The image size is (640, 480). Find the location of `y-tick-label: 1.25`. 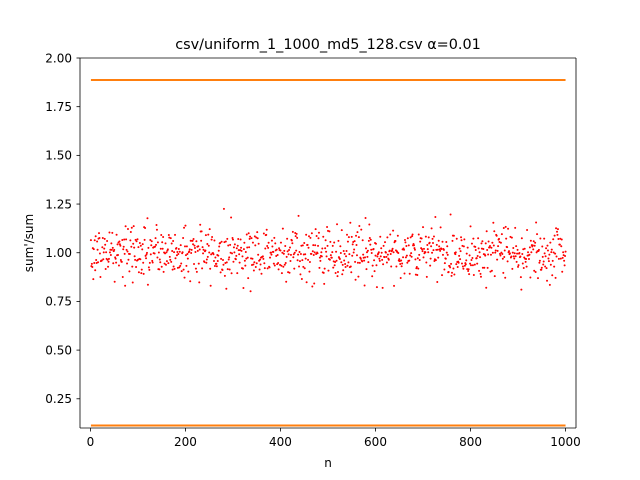

y-tick-label: 1.25 is located at coordinates (58, 204).